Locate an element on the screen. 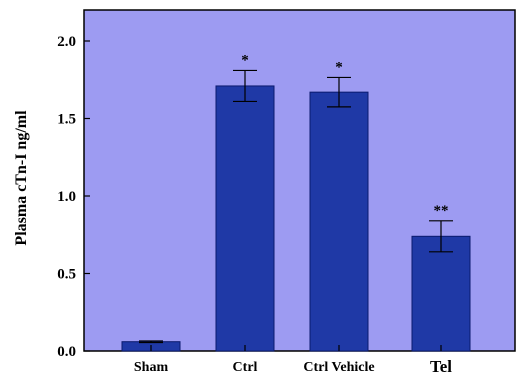  y-tick-label: 0.5 is located at coordinates (66, 275).